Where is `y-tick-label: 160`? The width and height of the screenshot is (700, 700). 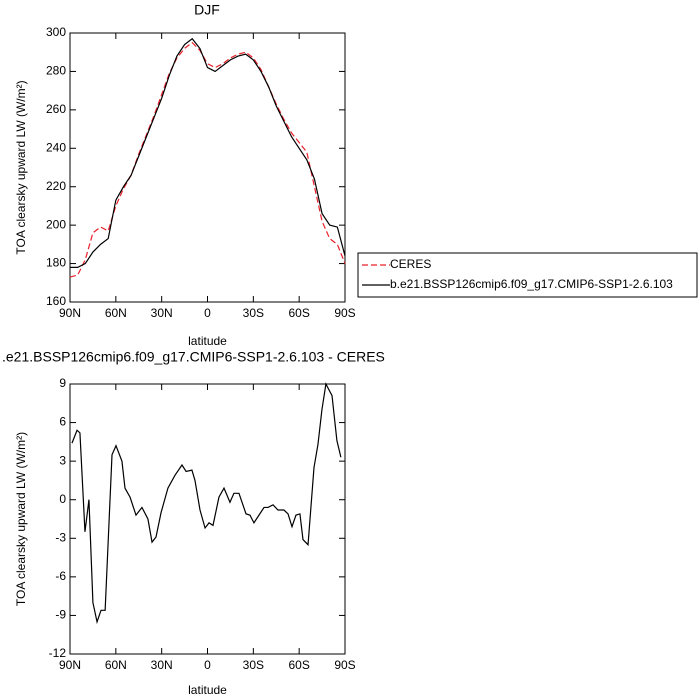 y-tick-label: 160 is located at coordinates (56, 301).